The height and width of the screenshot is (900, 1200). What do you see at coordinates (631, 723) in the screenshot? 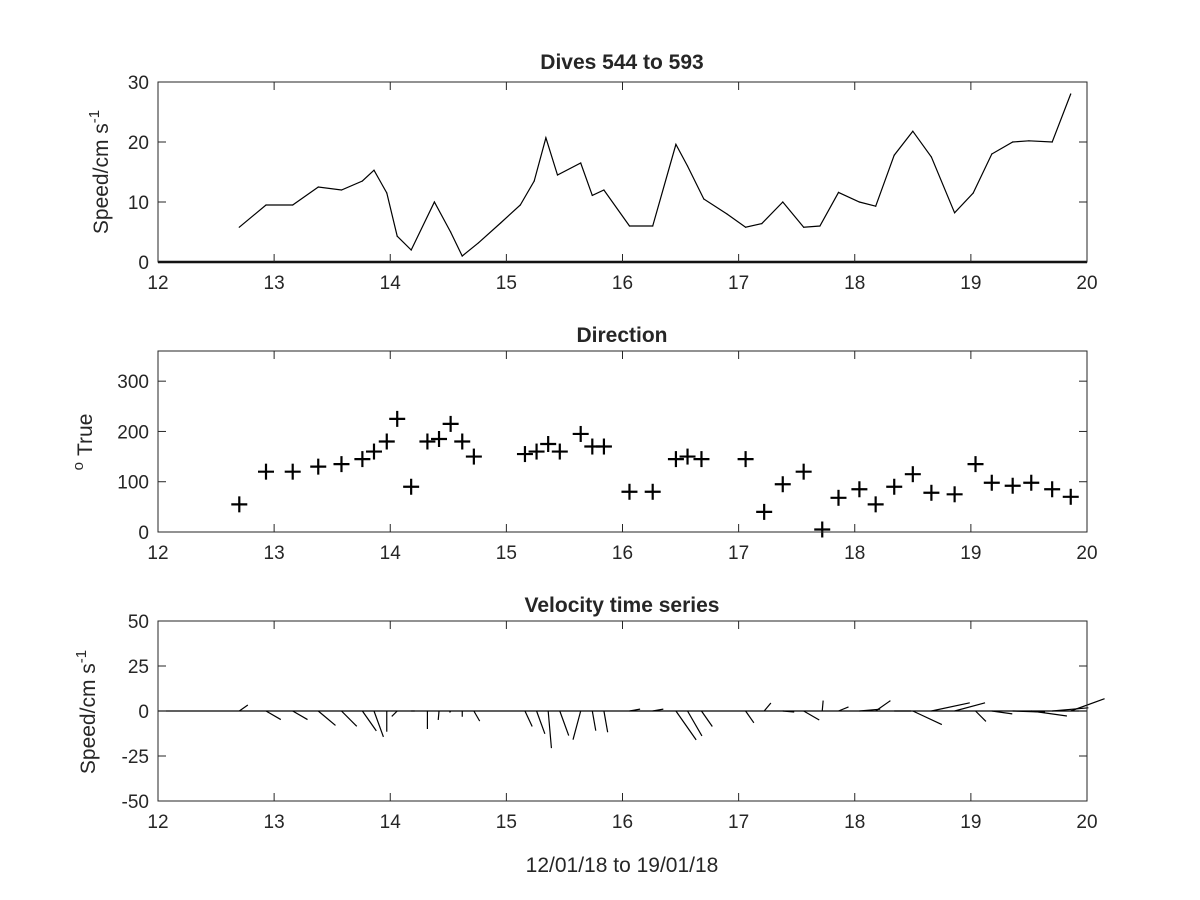
I see `velocity-marks` at bounding box center [631, 723].